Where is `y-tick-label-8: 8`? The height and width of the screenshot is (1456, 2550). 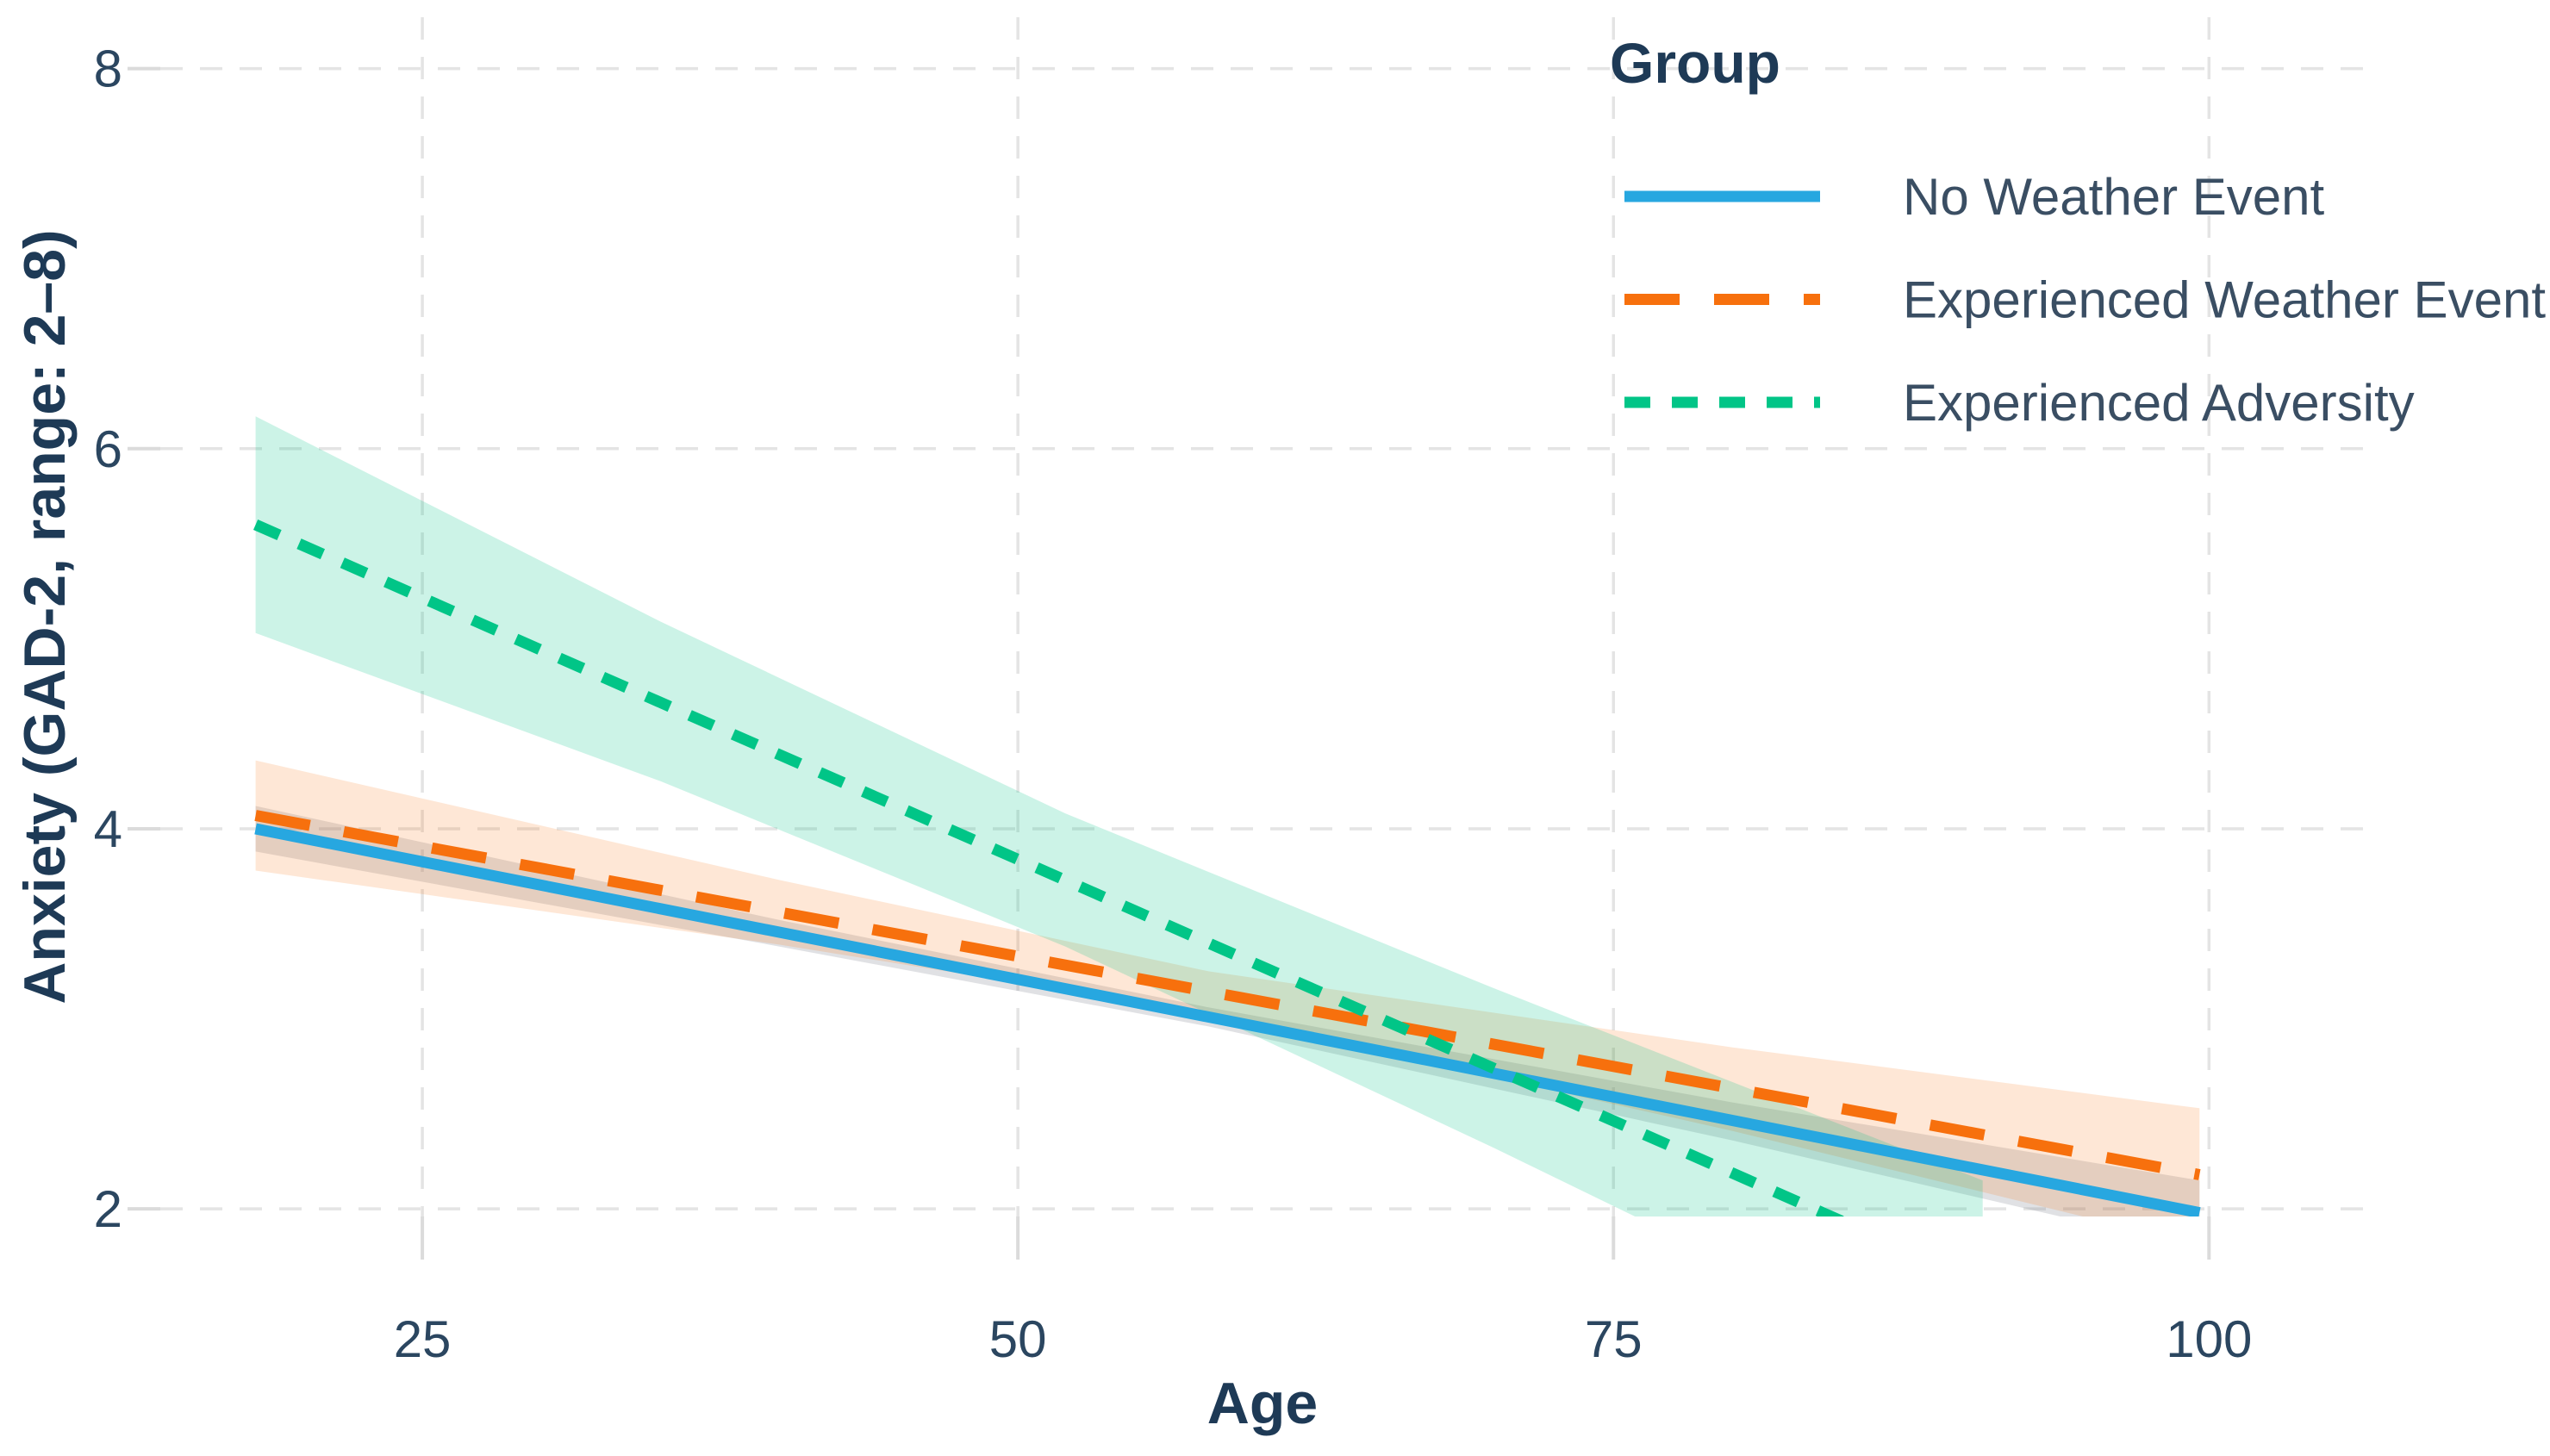
y-tick-label-8: 8 is located at coordinates (108, 69).